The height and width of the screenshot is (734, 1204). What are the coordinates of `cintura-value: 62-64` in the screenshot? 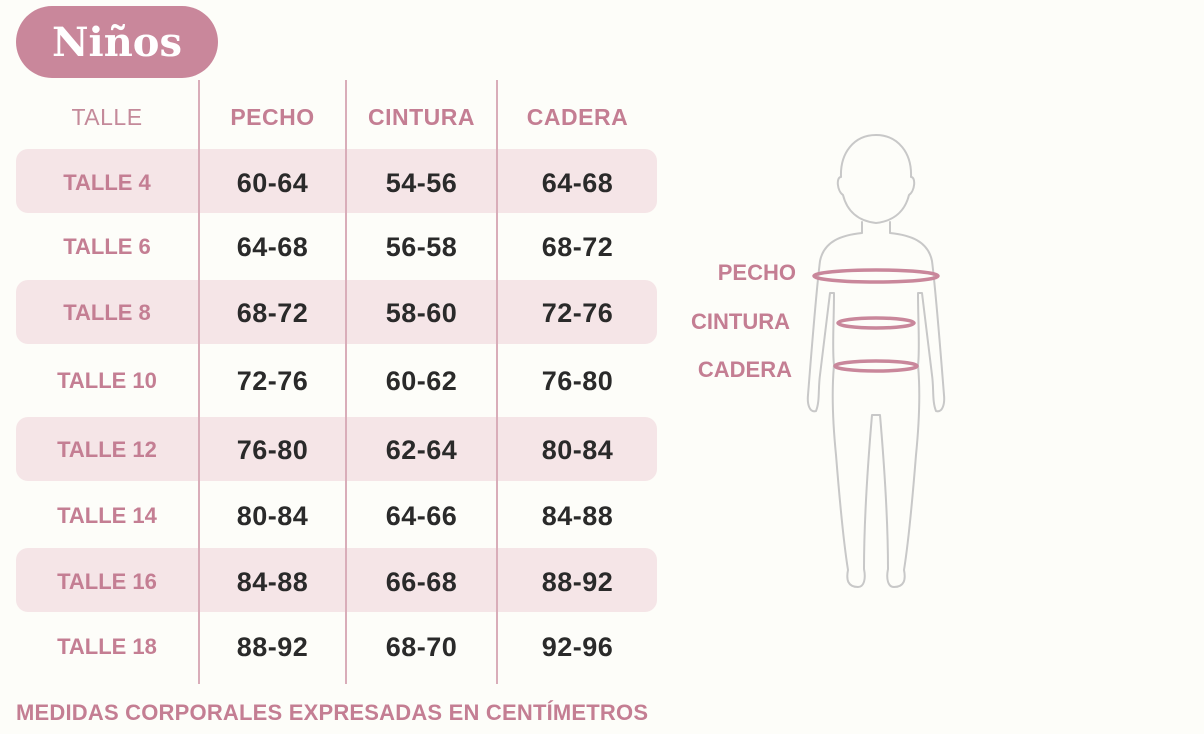 It's located at (421, 450).